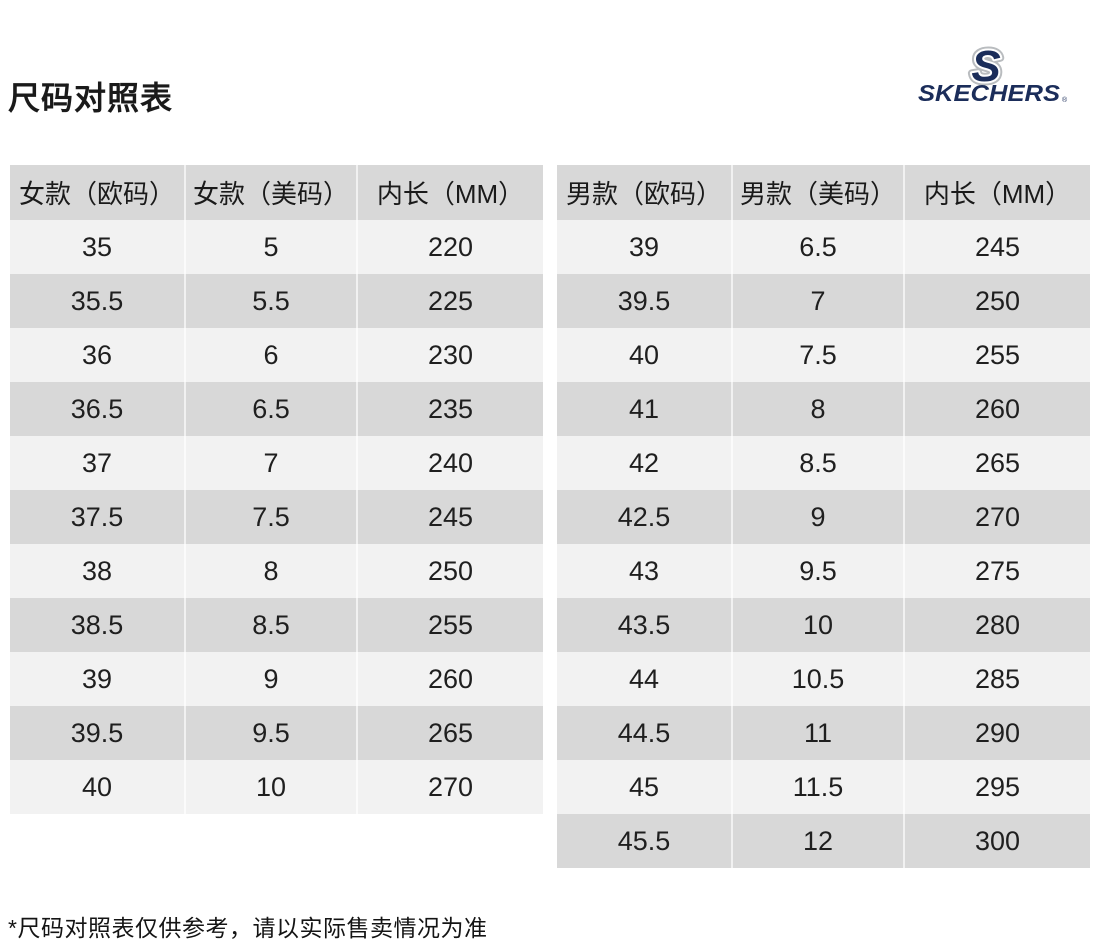 Image resolution: width=1100 pixels, height=943 pixels. What do you see at coordinates (817, 192) in the screenshot?
I see `column-header: 男款（美码）` at bounding box center [817, 192].